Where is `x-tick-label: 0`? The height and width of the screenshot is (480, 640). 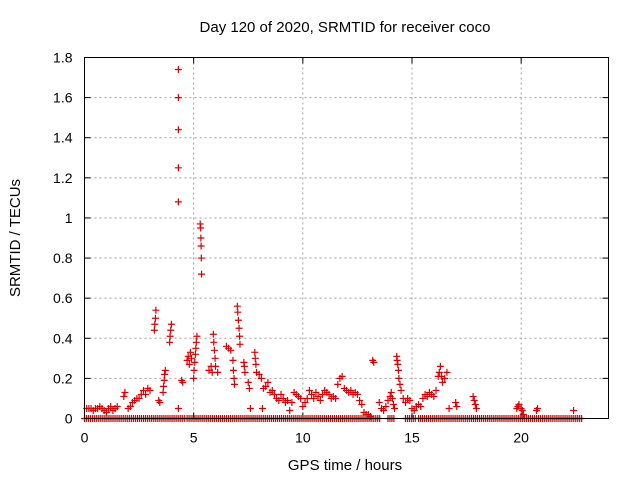 x-tick-label: 0 is located at coordinates (85, 438).